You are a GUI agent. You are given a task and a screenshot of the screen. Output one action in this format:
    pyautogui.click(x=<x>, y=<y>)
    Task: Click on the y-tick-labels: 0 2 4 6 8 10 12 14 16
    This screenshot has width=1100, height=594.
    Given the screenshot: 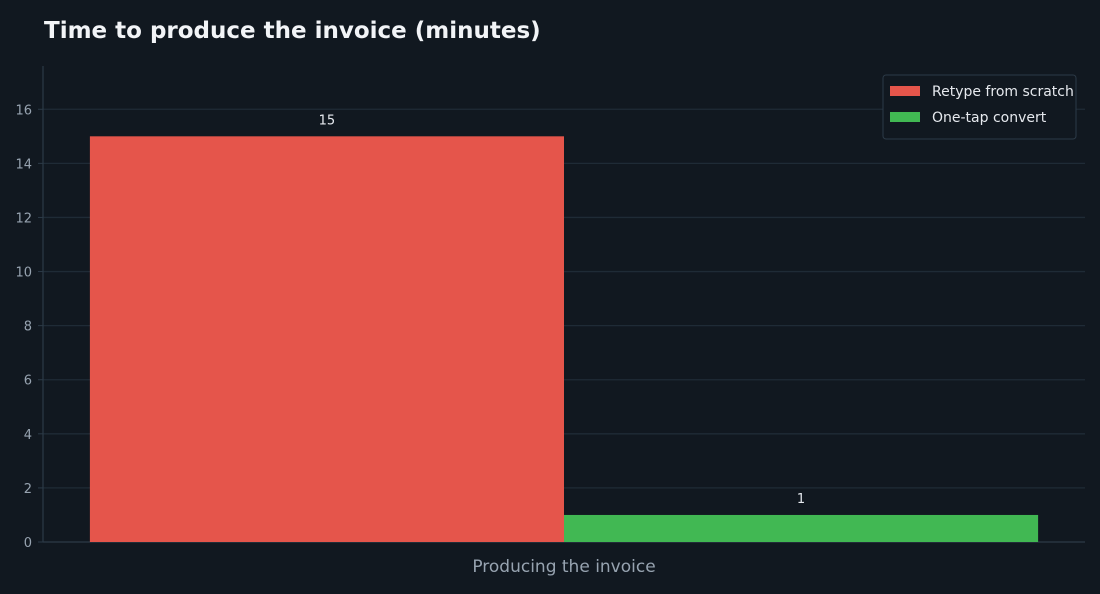 What is the action you would take?
    pyautogui.click(x=23, y=327)
    